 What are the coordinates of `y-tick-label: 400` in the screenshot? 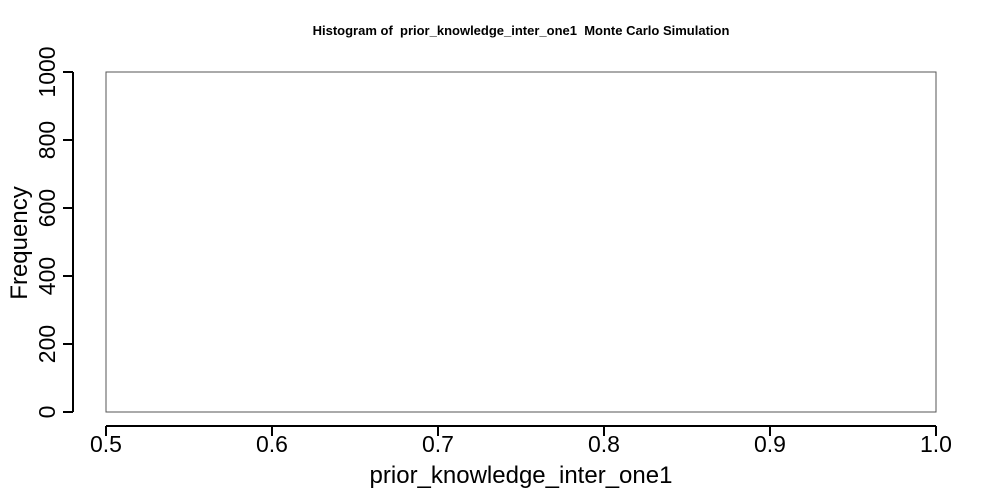 It's located at (47, 276).